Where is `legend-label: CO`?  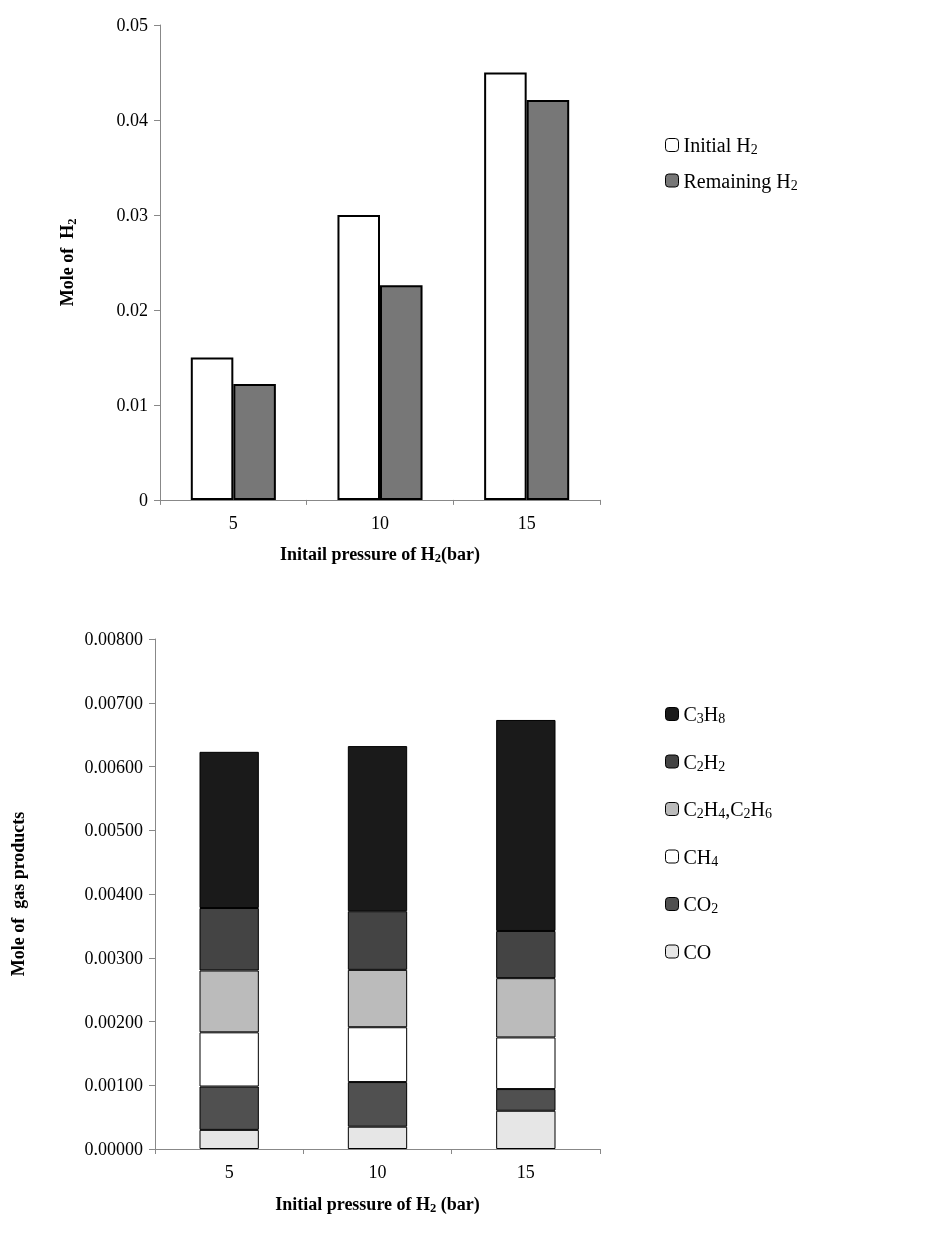
legend-label: CO is located at coordinates (697, 951).